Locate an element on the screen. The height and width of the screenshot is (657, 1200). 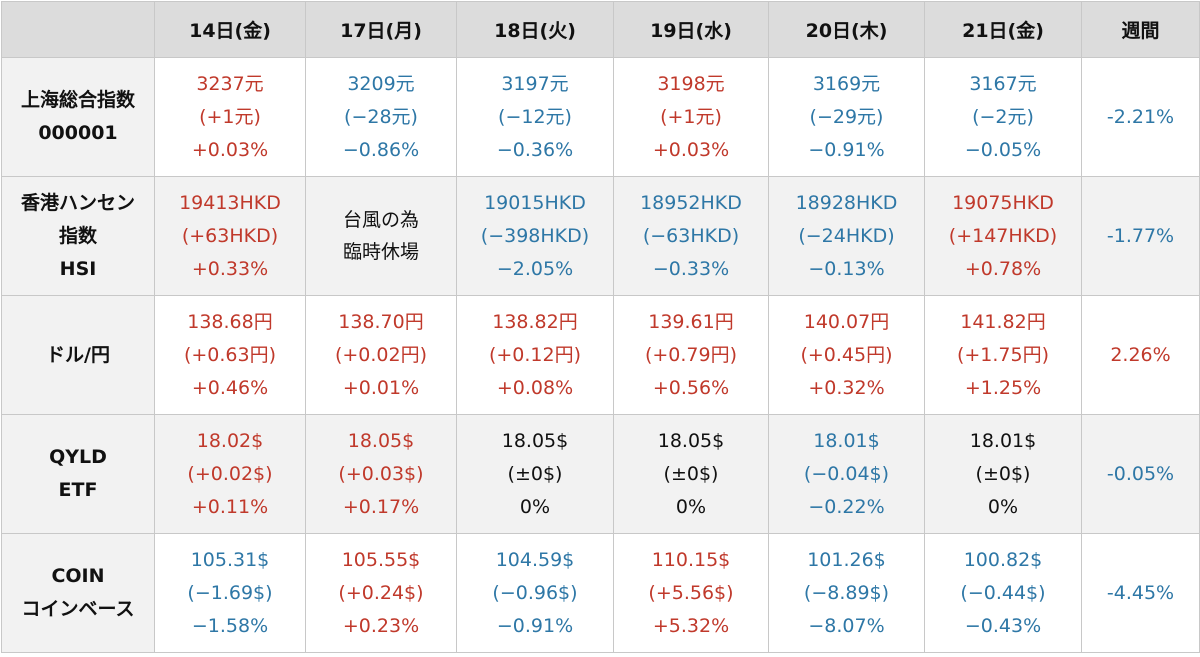
change-amount: (−28元) is located at coordinates (381, 116).